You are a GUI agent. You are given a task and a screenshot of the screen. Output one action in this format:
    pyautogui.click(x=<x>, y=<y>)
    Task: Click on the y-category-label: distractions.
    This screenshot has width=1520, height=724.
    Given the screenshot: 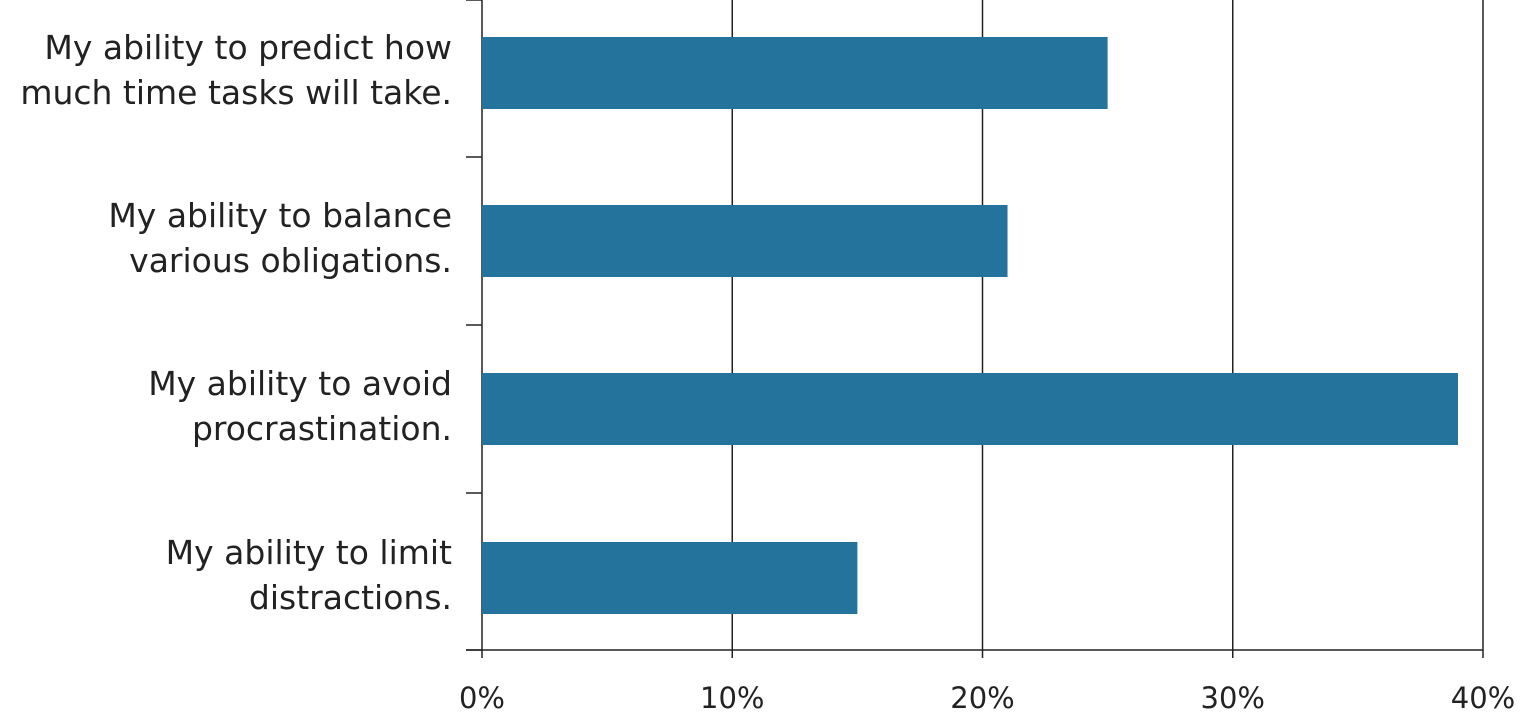 What is the action you would take?
    pyautogui.click(x=350, y=597)
    